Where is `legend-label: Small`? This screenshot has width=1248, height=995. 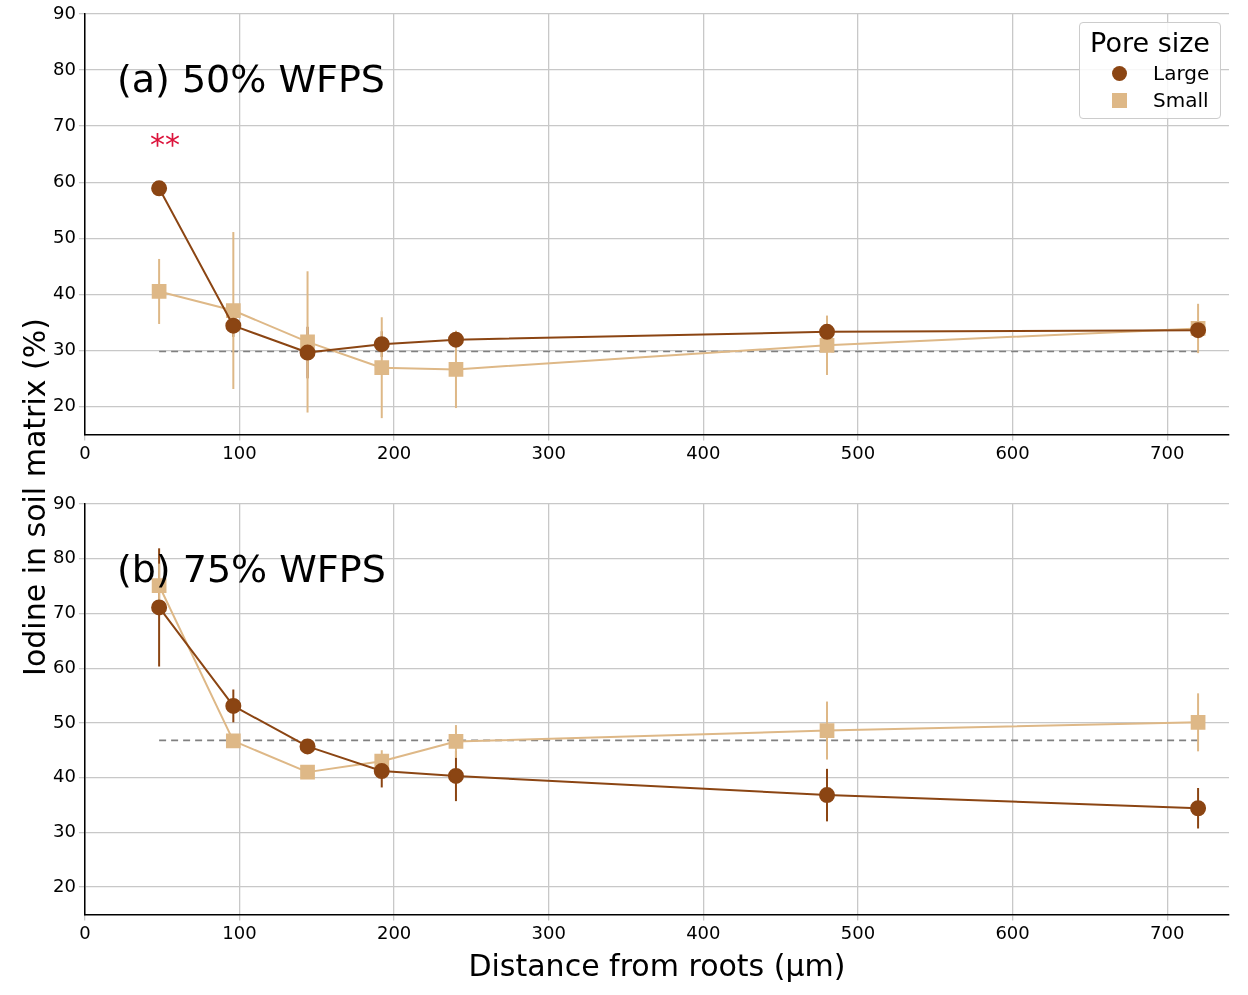
legend-label: Small is located at coordinates (1181, 100).